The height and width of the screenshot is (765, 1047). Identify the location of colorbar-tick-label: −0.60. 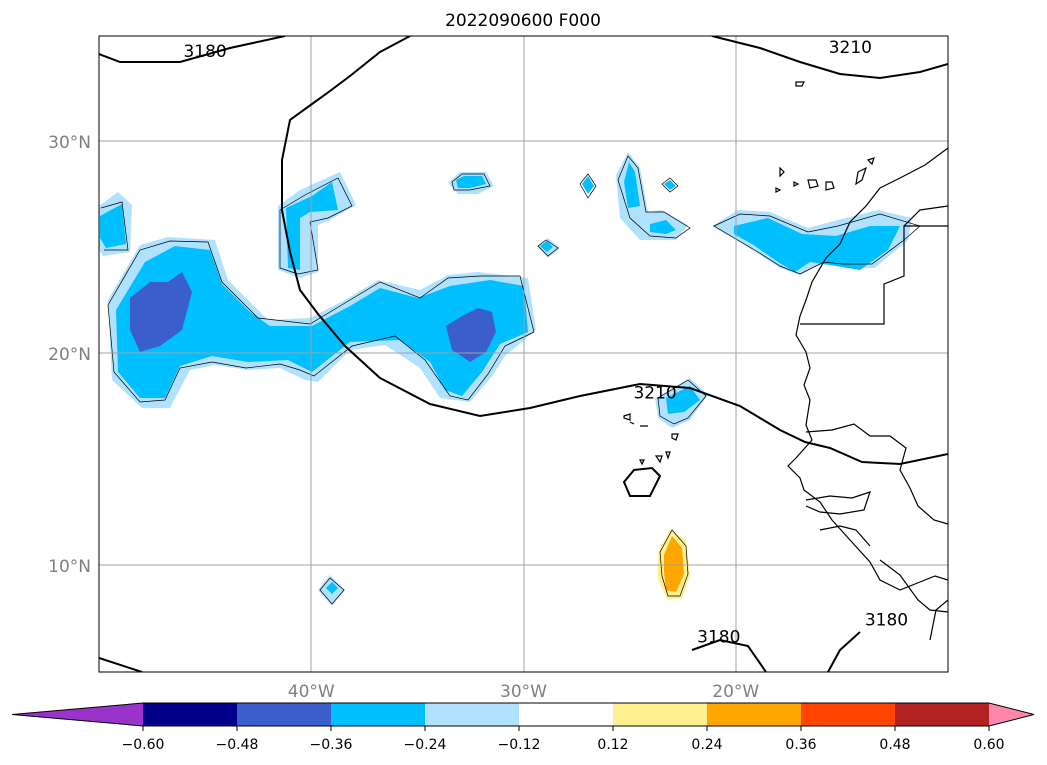
(143, 745).